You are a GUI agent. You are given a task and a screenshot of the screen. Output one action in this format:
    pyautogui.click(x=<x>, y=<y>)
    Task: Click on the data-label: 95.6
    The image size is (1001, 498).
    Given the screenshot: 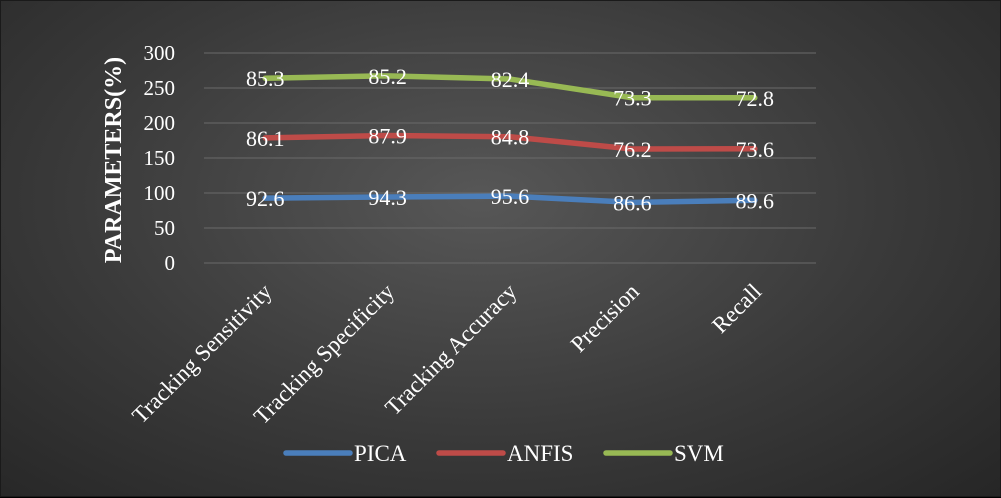 What is the action you would take?
    pyautogui.click(x=510, y=196)
    